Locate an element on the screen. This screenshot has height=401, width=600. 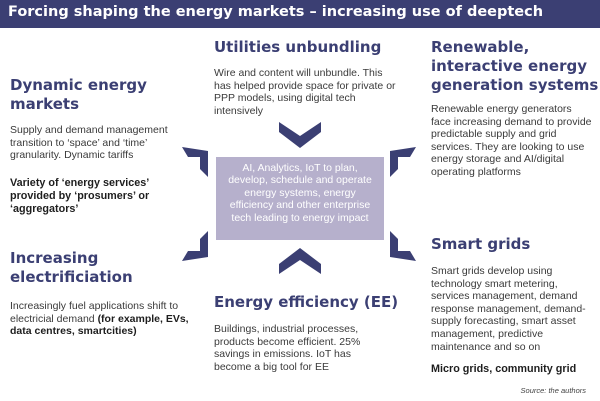
smartgrids-bold-text: Micro grids, community grid is located at coordinates (504, 369).